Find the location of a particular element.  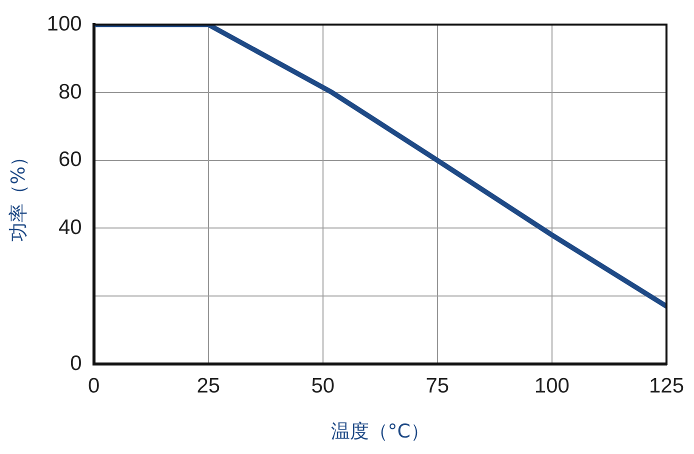

y-tick-label: 60 is located at coordinates (70, 160).